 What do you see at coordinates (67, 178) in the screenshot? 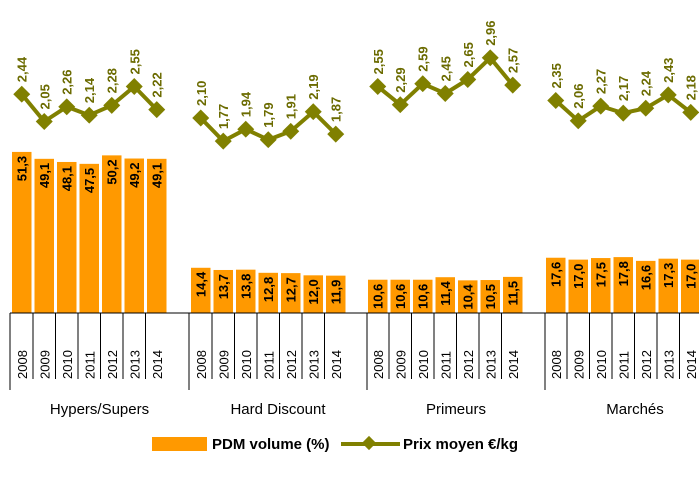
I see `bar-value-label: 48,1` at bounding box center [67, 178].